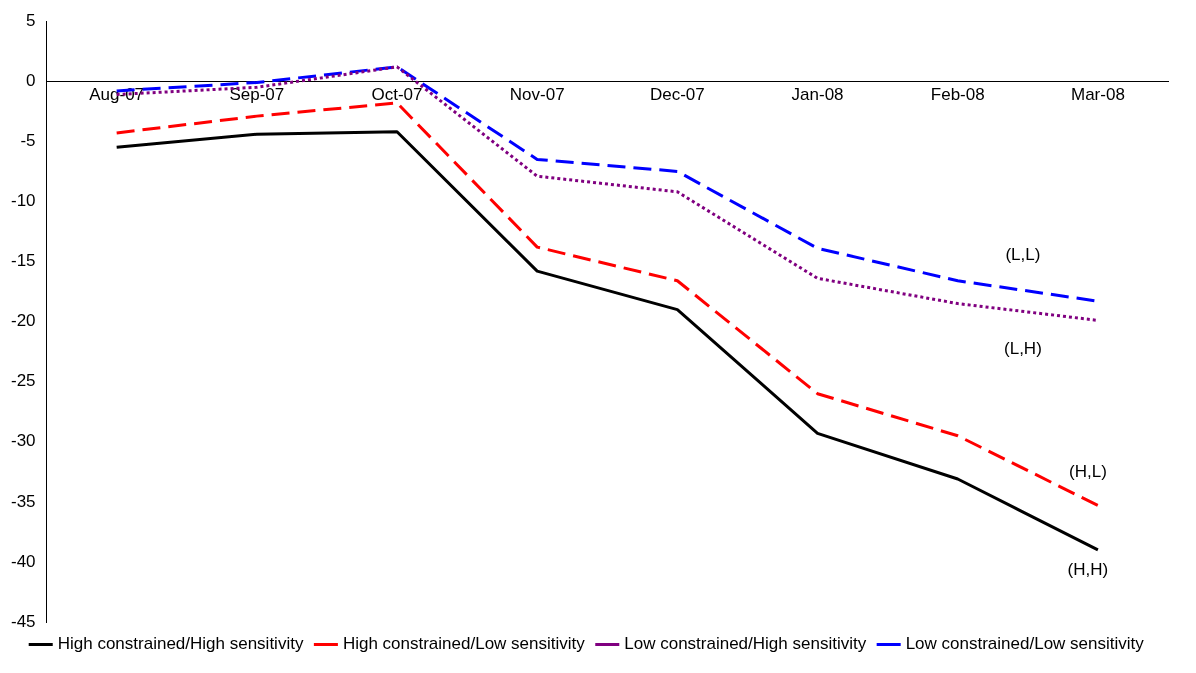 Image resolution: width=1196 pixels, height=673 pixels. I want to click on x-tick-label: Nov-07, so click(537, 95).